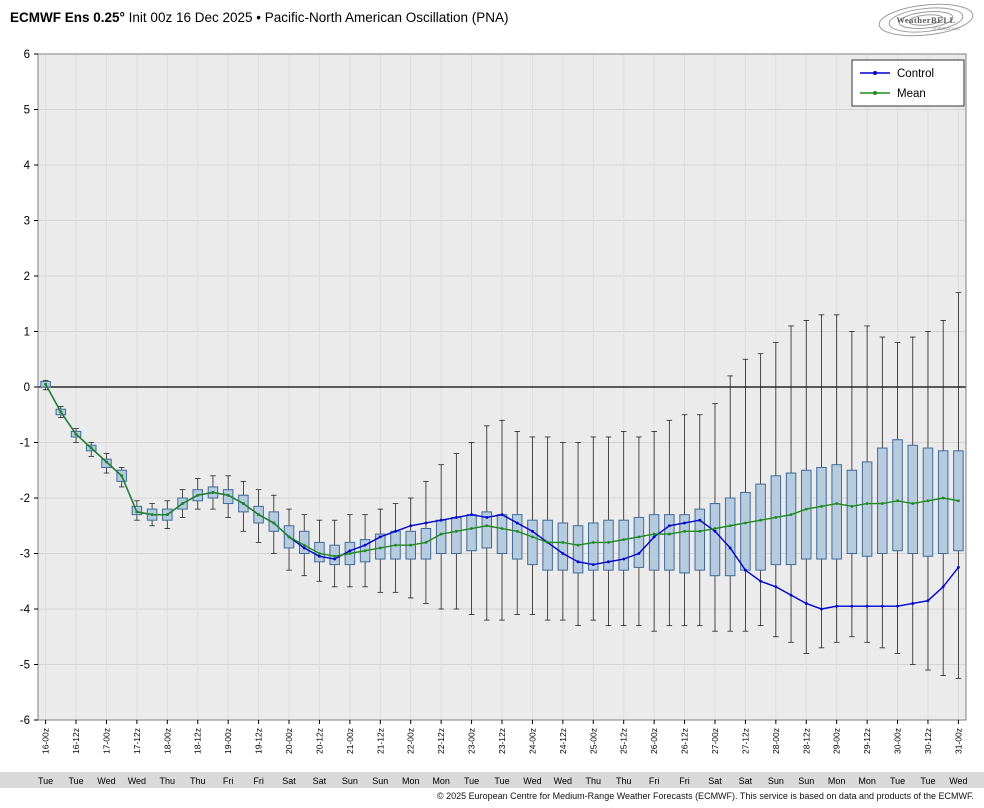 This screenshot has height=808, width=984. Describe the element at coordinates (27, 388) in the screenshot. I see `svg-text: 0` at that location.